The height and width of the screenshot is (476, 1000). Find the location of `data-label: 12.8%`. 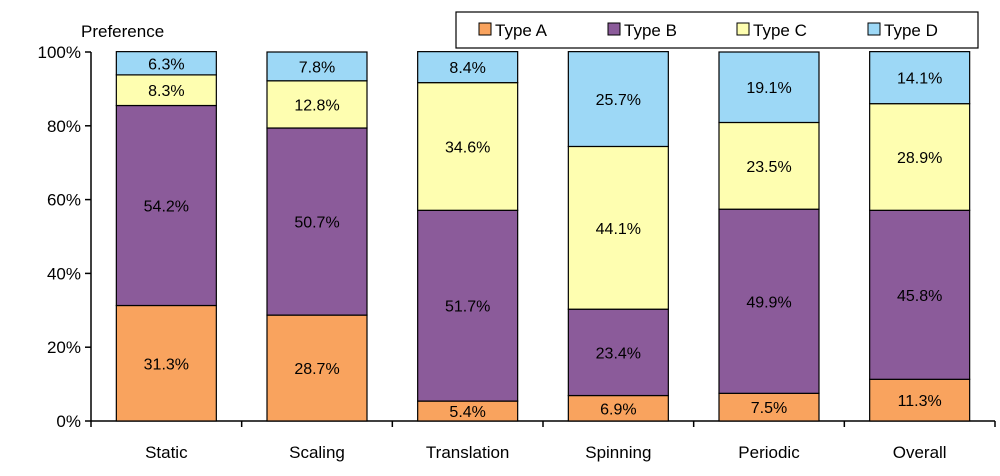

data-label: 12.8% is located at coordinates (316, 105).